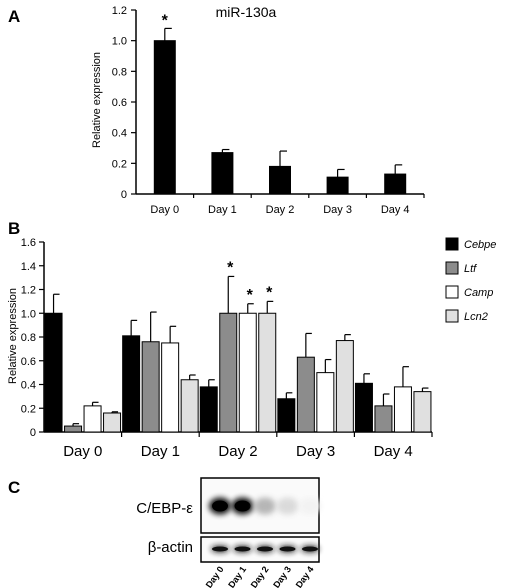 This screenshot has width=520, height=588. What do you see at coordinates (119, 11) in the screenshot?
I see `panel-a-y-tick-label: 1.2` at bounding box center [119, 11].